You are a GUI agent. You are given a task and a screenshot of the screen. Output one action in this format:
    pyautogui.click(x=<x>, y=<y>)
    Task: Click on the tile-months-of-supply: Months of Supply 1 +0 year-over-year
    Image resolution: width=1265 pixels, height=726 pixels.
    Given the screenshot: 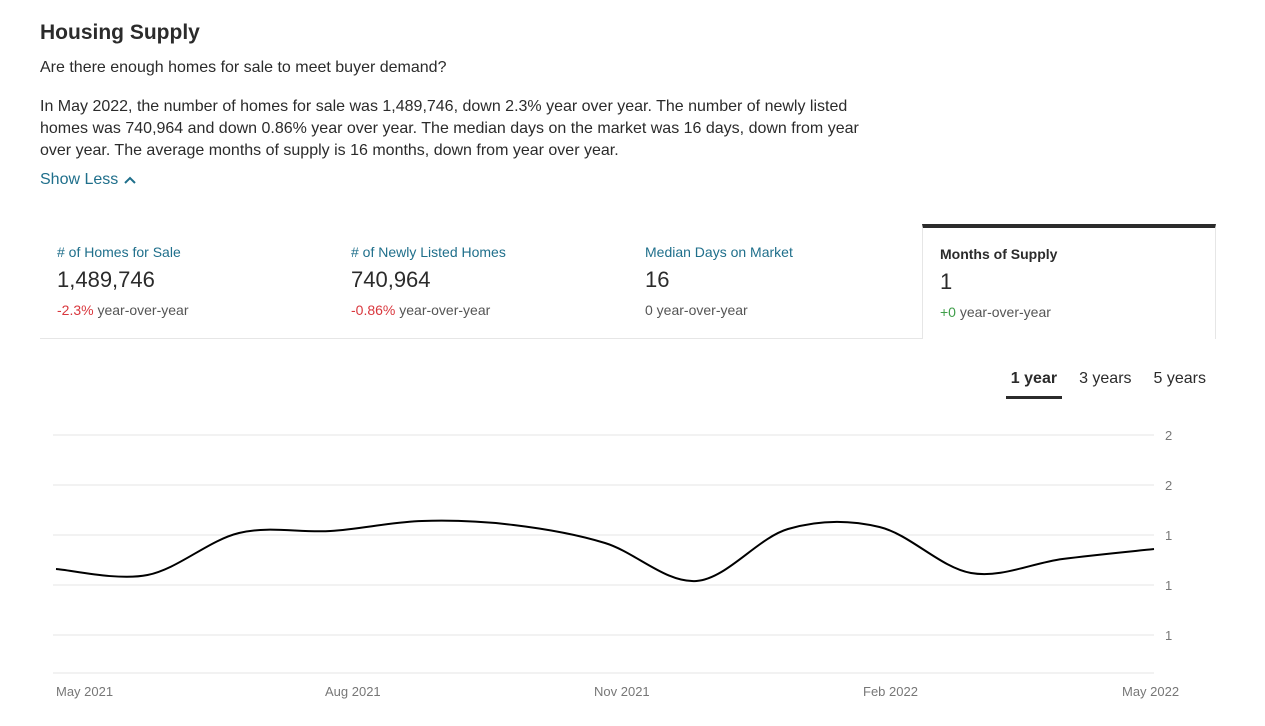 What is the action you would take?
    pyautogui.click(x=1069, y=281)
    